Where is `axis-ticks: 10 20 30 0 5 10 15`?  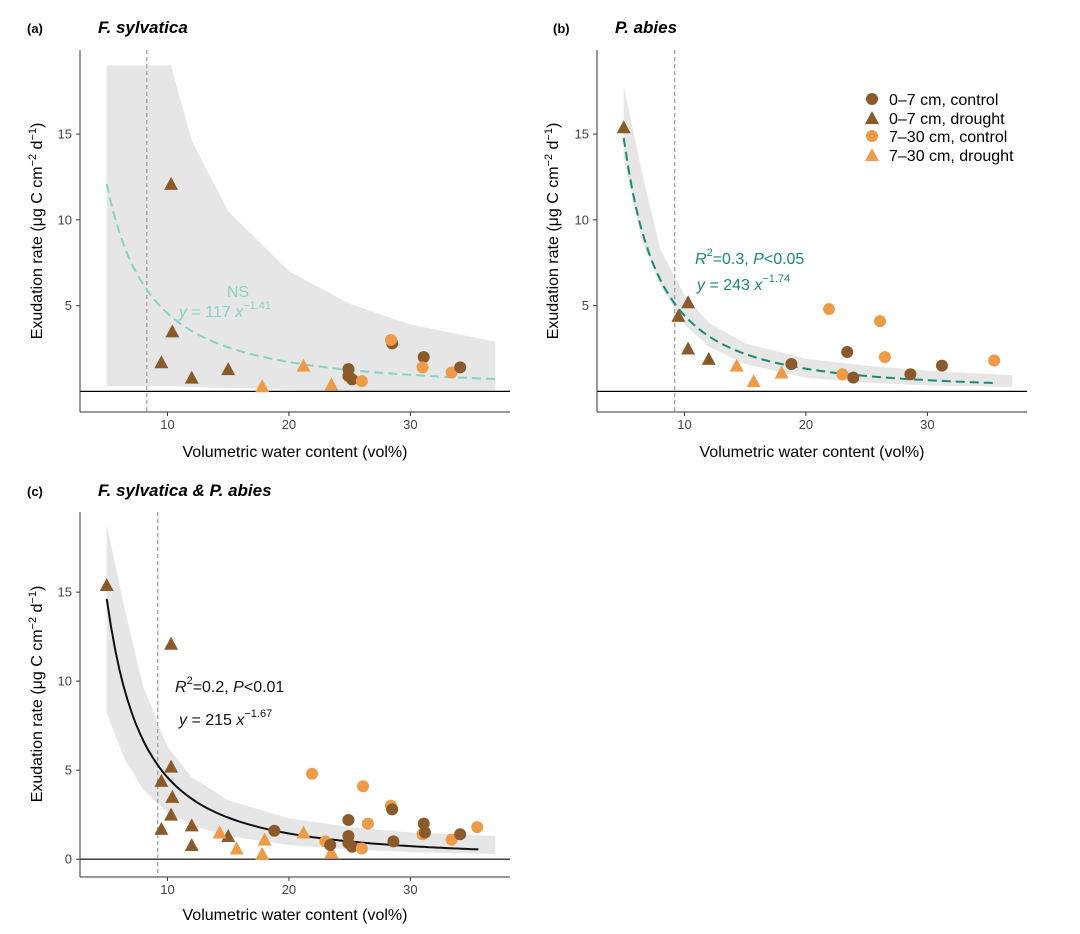 axis-ticks: 10 20 30 0 5 10 15 is located at coordinates (238, 741).